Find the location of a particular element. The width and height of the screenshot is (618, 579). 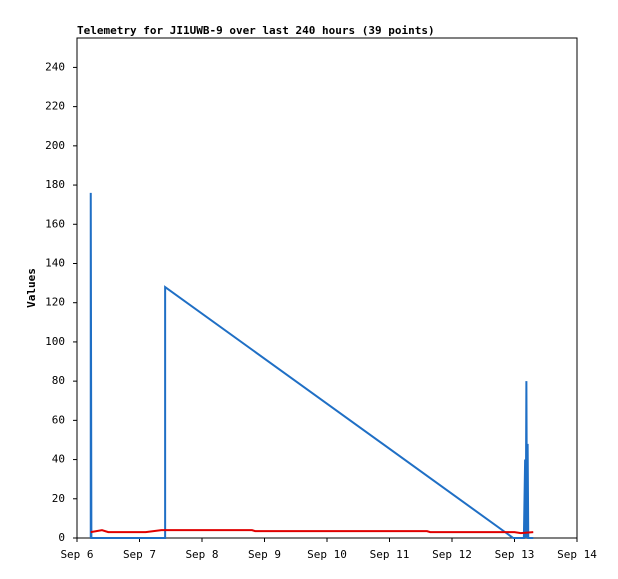

y-tick-label: 200 is located at coordinates (55, 145).